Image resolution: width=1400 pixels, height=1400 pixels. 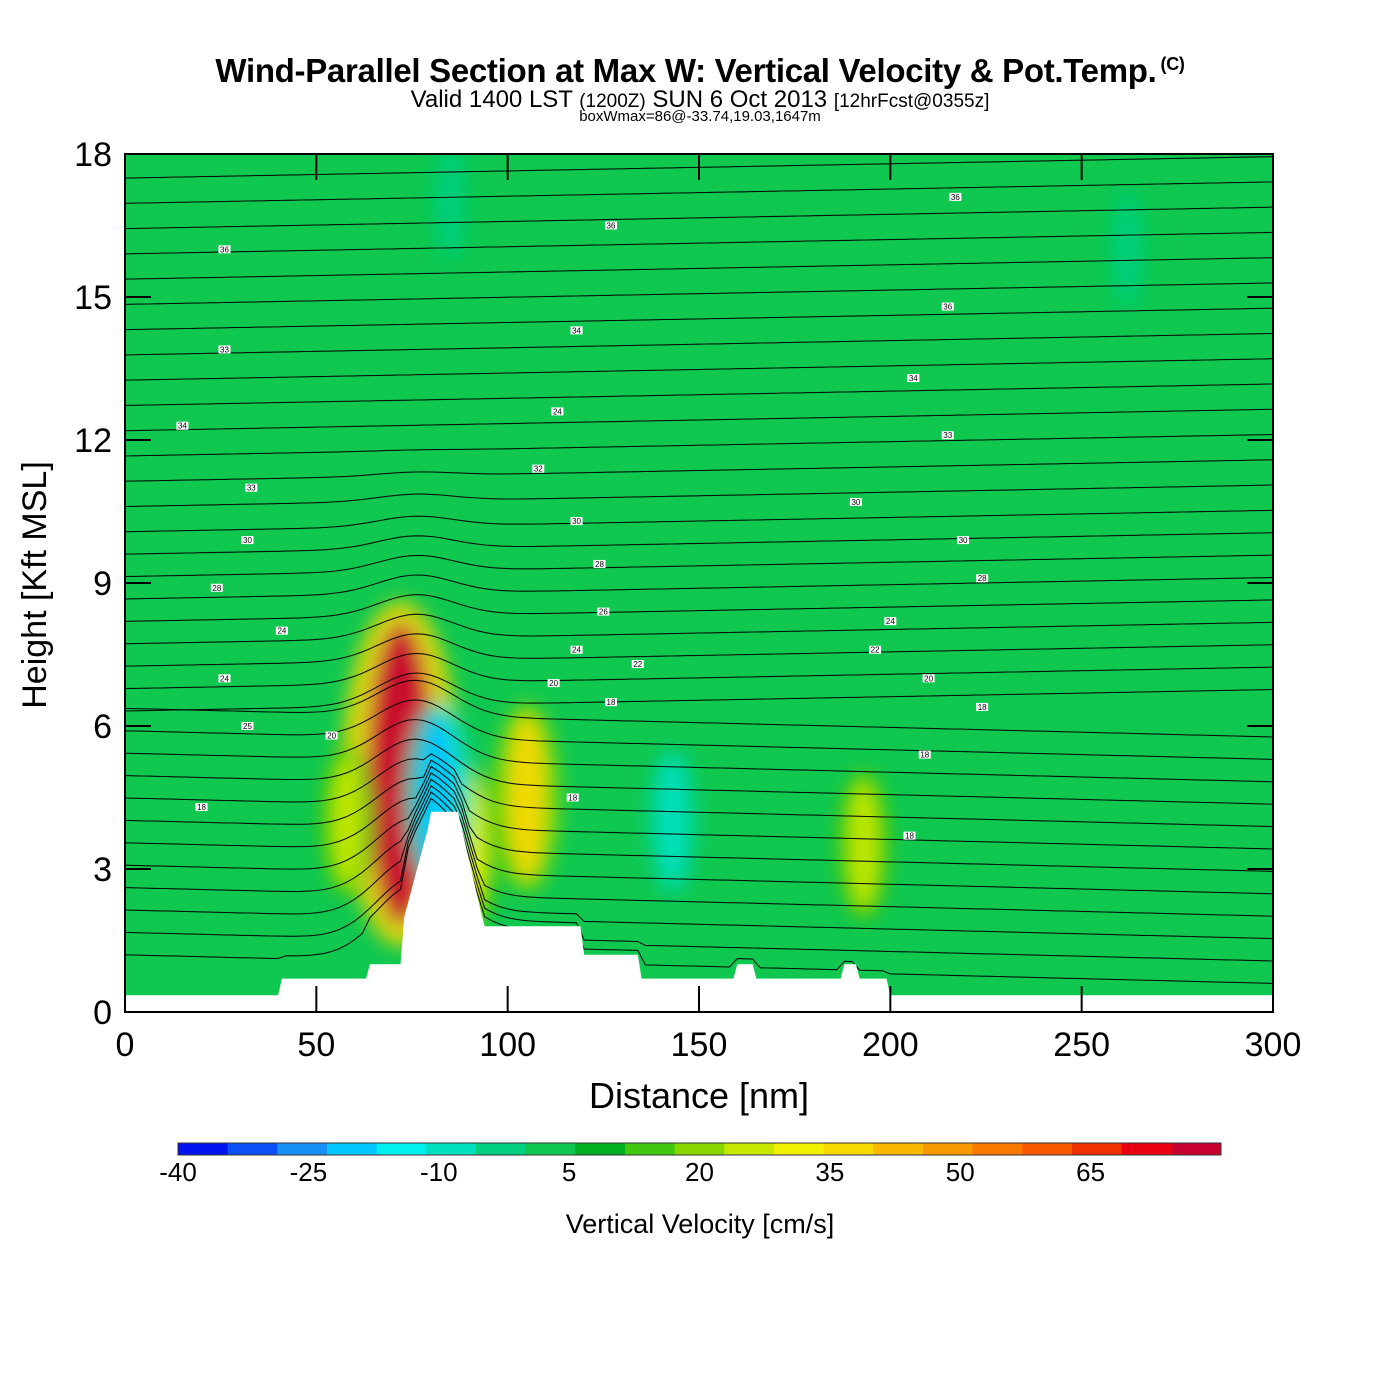 What do you see at coordinates (182, 426) in the screenshot?
I see `contour-label-text: 34` at bounding box center [182, 426].